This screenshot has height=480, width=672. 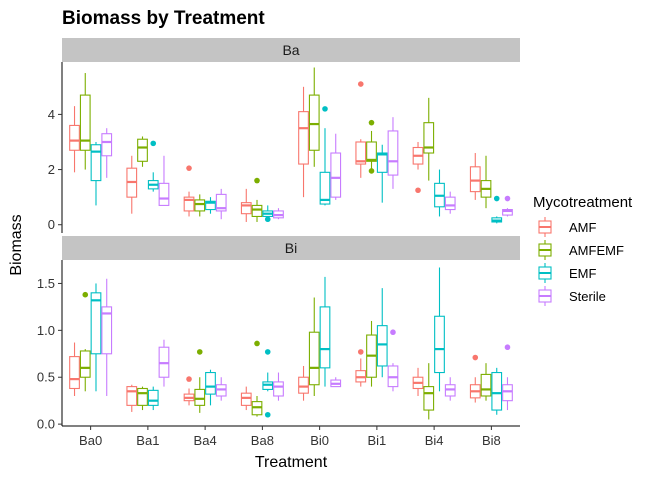 What do you see at coordinates (46, 330) in the screenshot?
I see `y-tick-label: 1.0` at bounding box center [46, 330].